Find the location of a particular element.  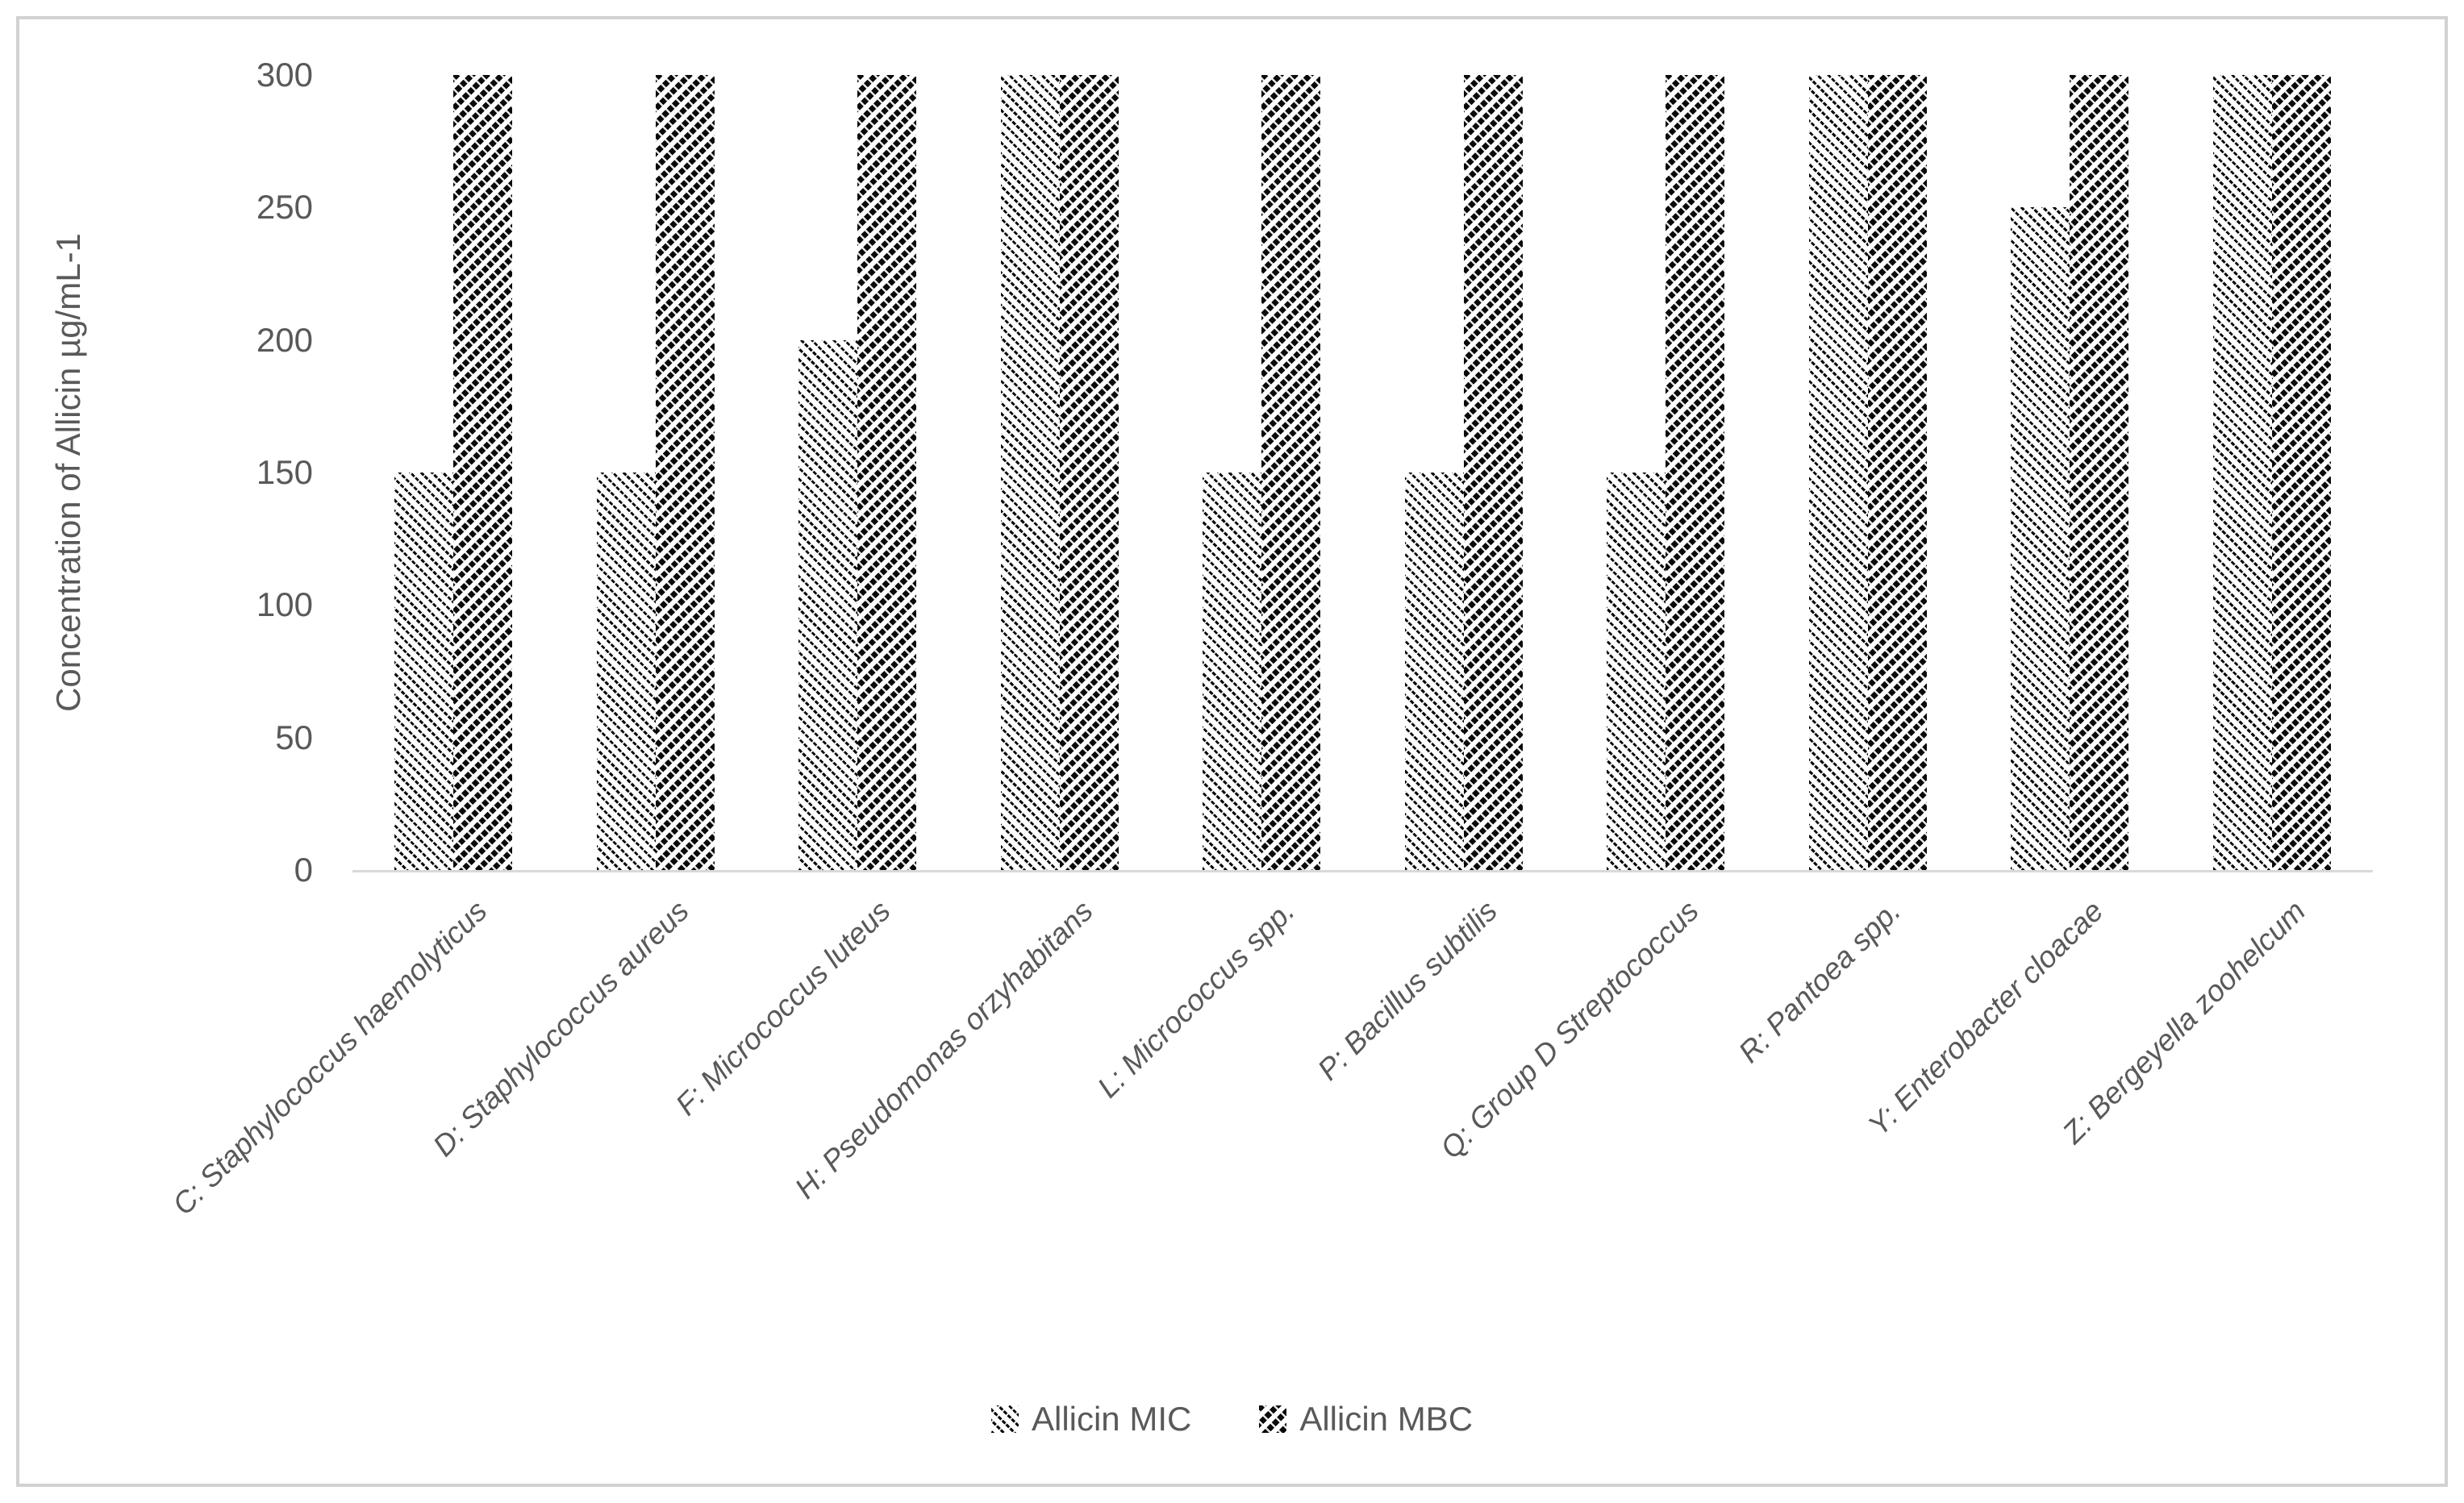

legend-item: Allicin MBC is located at coordinates (1366, 1419).